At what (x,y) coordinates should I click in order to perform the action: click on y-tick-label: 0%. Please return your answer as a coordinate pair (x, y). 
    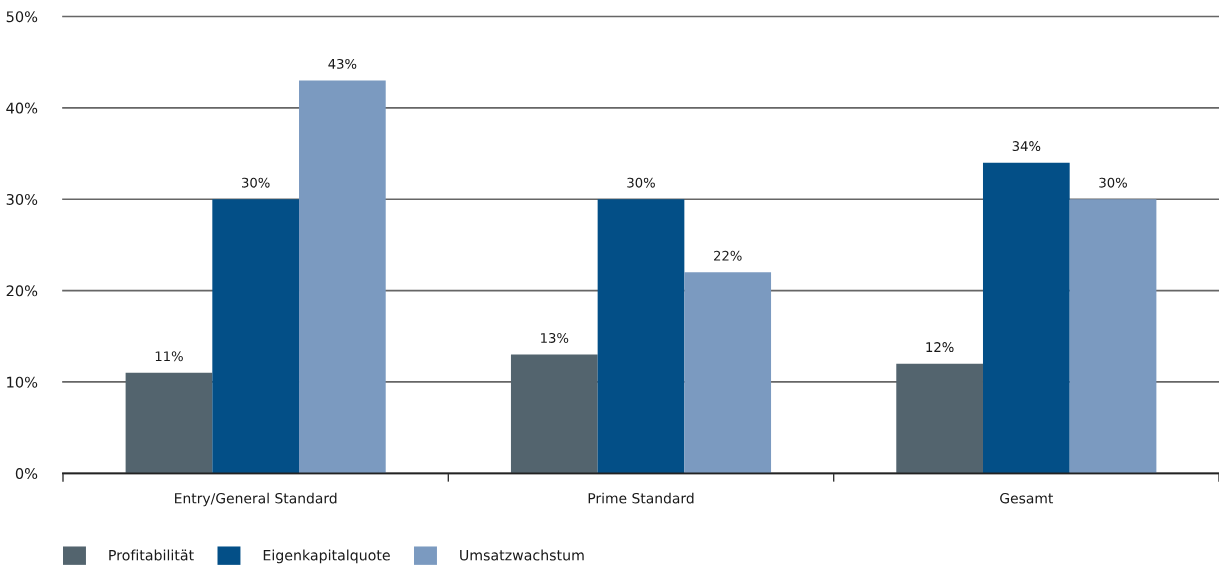
    Looking at the image, I should click on (26, 474).